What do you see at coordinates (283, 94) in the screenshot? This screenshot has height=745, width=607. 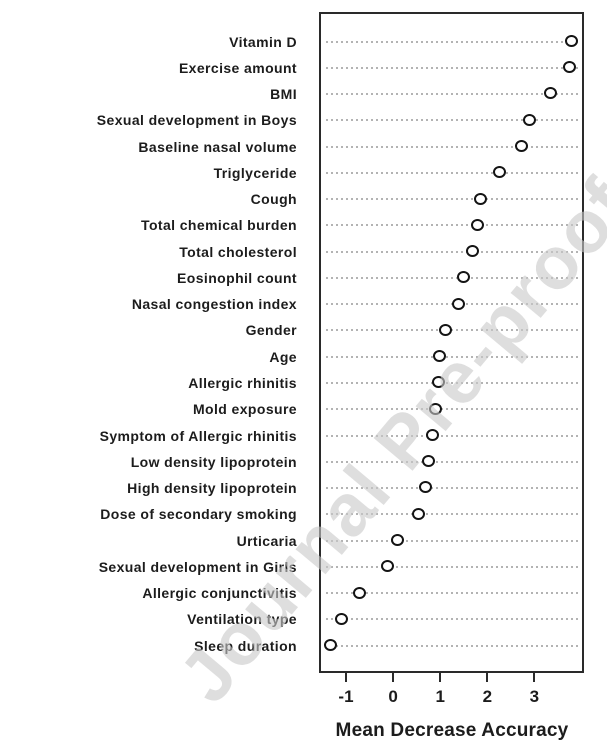 I see `category-label: BMI` at bounding box center [283, 94].